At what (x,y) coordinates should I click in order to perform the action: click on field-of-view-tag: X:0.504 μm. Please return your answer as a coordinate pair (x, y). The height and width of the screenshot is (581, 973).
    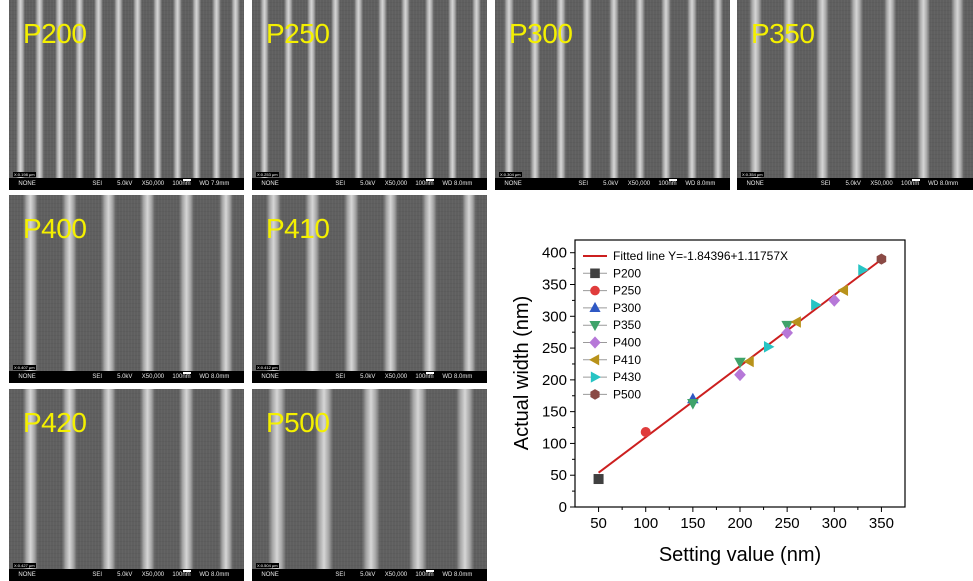
    Looking at the image, I should click on (267, 565).